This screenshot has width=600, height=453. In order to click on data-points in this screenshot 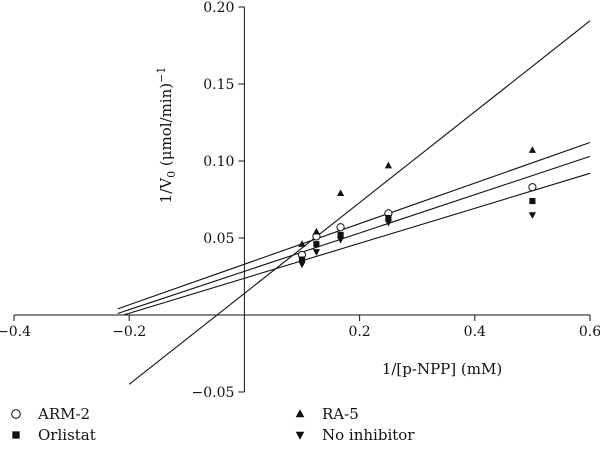, I will do `click(417, 207)`.